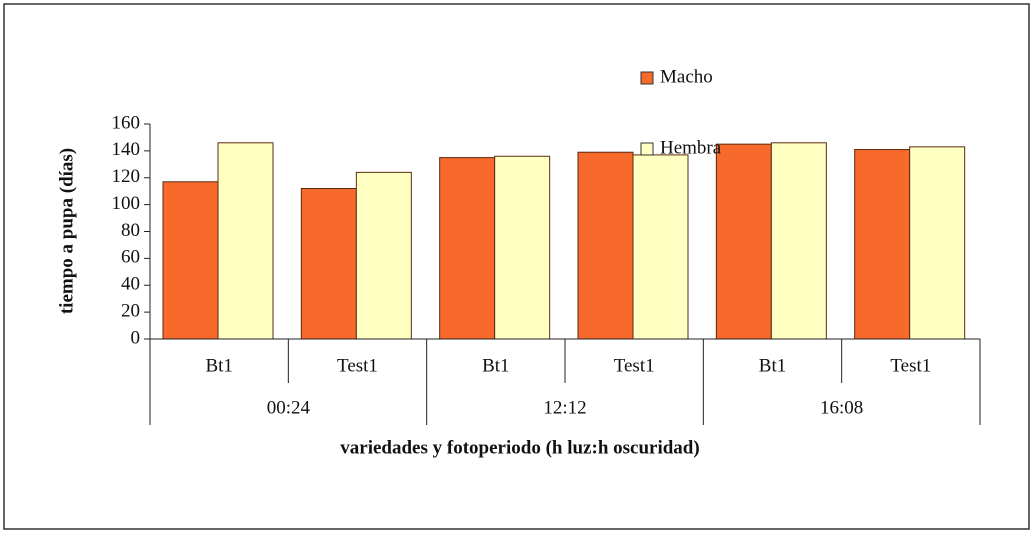  I want to click on y-tick-label: 80, so click(130, 230).